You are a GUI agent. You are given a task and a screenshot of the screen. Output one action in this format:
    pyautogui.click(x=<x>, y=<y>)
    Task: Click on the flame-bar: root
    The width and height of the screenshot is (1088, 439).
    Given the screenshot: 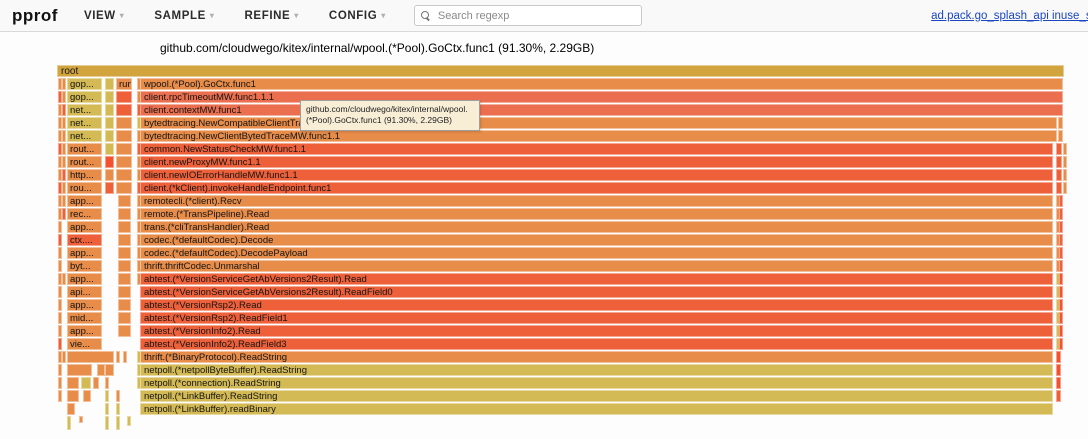 What is the action you would take?
    pyautogui.click(x=560, y=71)
    